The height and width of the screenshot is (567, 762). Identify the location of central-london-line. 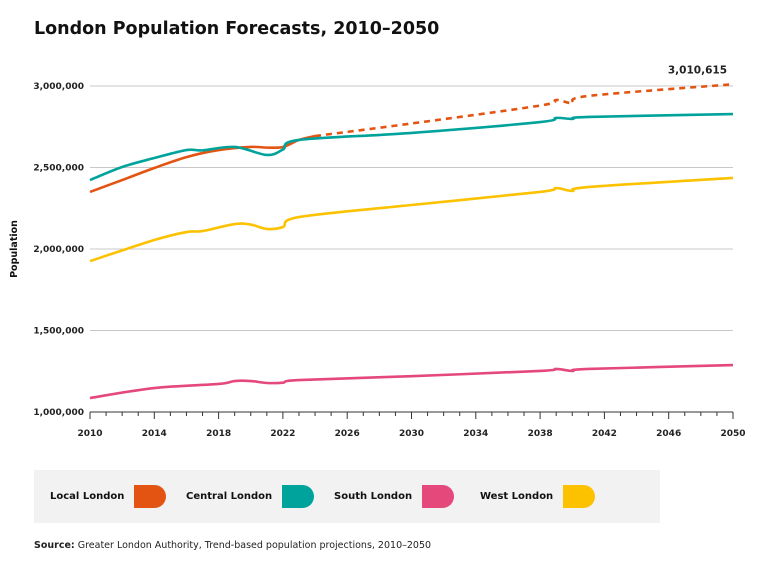
(411, 147).